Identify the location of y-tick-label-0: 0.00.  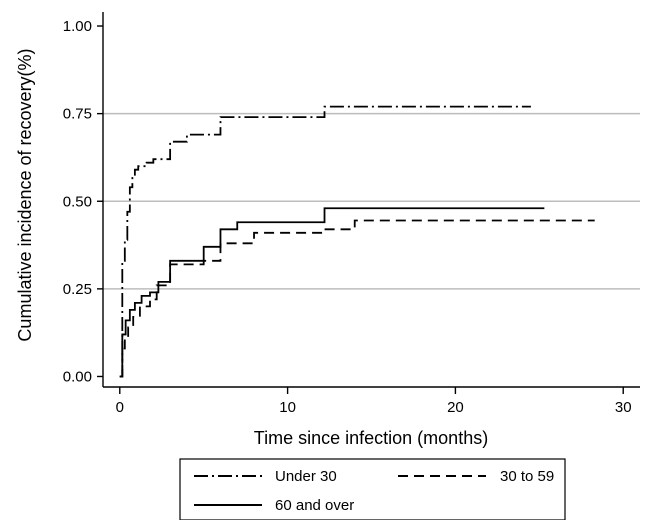
(77, 376).